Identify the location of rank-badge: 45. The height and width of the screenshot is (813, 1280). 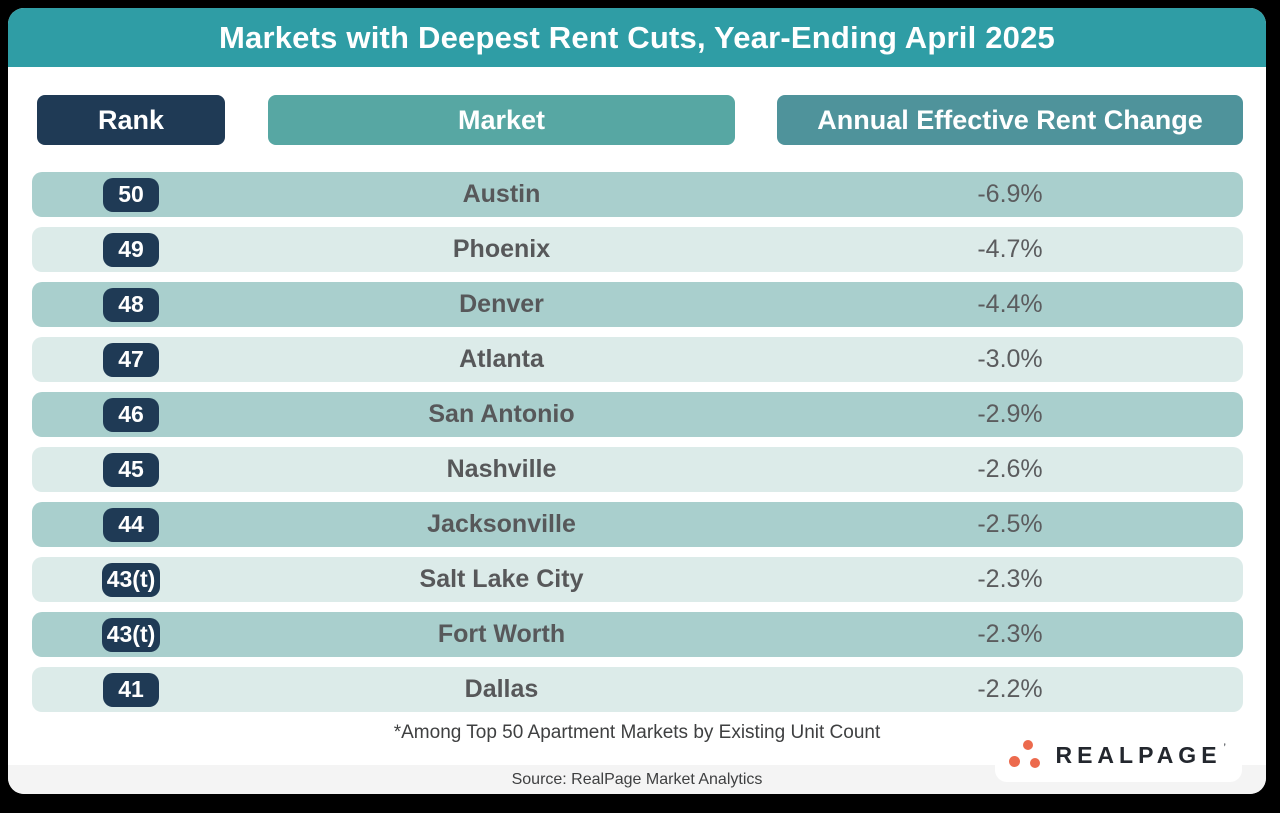
(131, 469).